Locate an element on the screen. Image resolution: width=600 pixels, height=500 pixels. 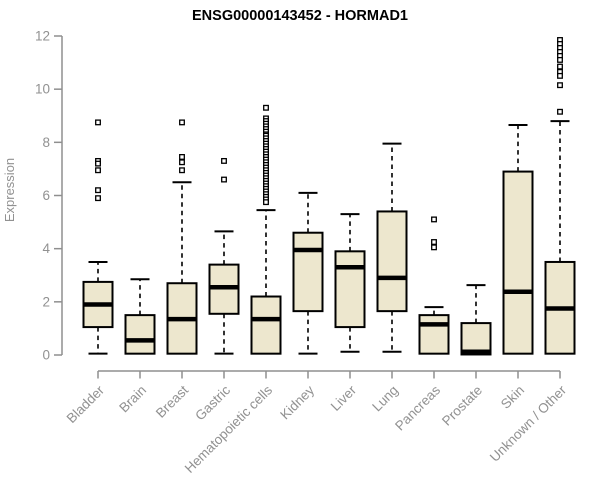
boxplot-bladder is located at coordinates (98, 237).